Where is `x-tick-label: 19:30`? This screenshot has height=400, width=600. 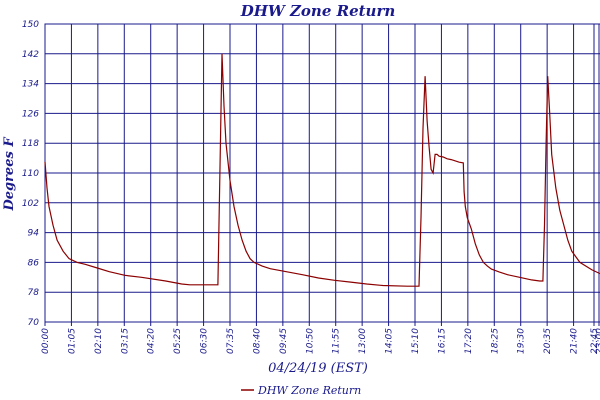
x-tick-label: 19:30 is located at coordinates (522, 341).